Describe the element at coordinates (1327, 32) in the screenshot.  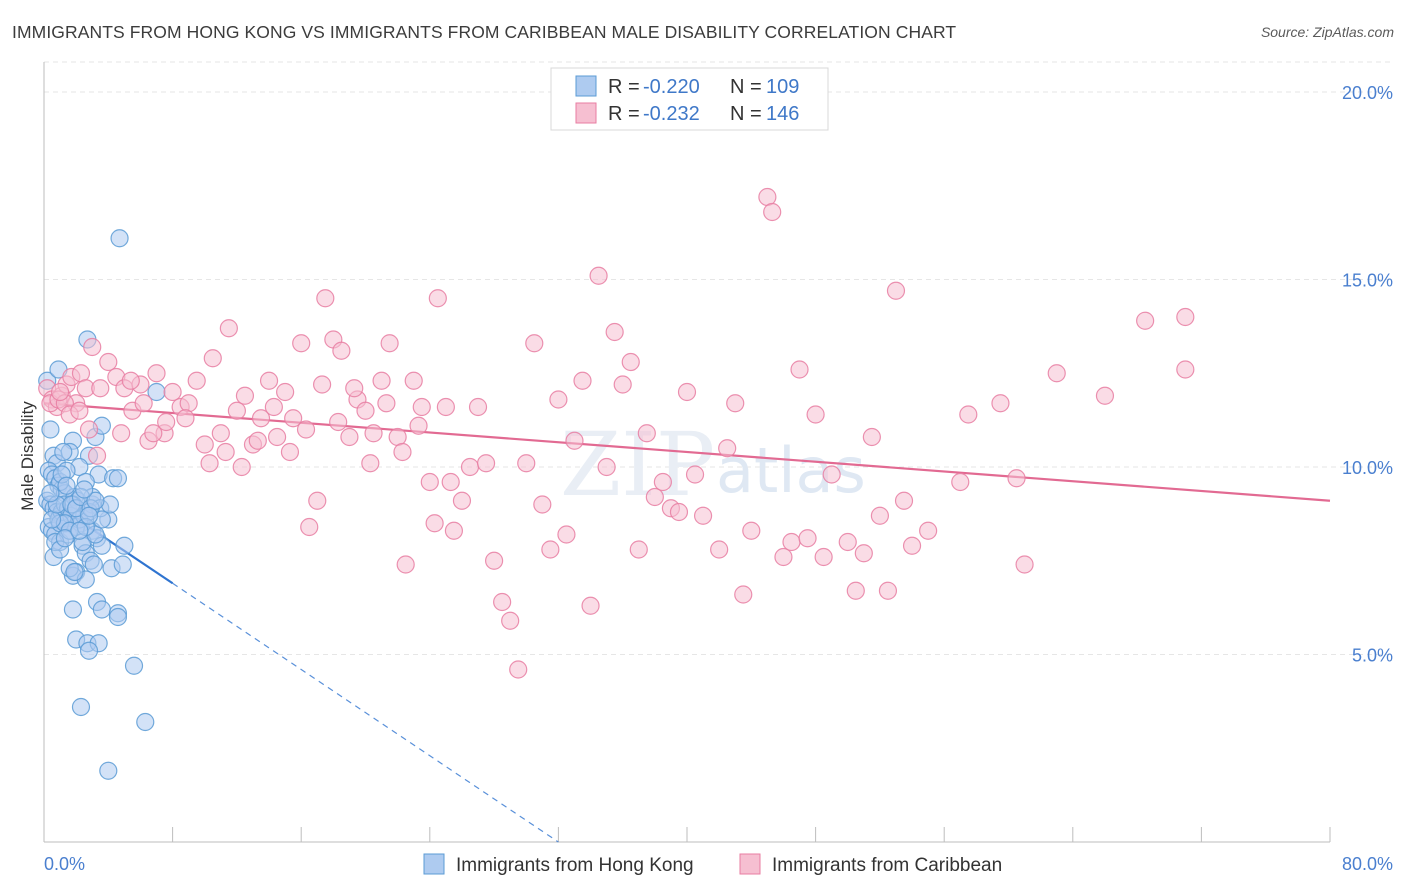
I see `source-label: Source: ZipAtlas.com` at that location.